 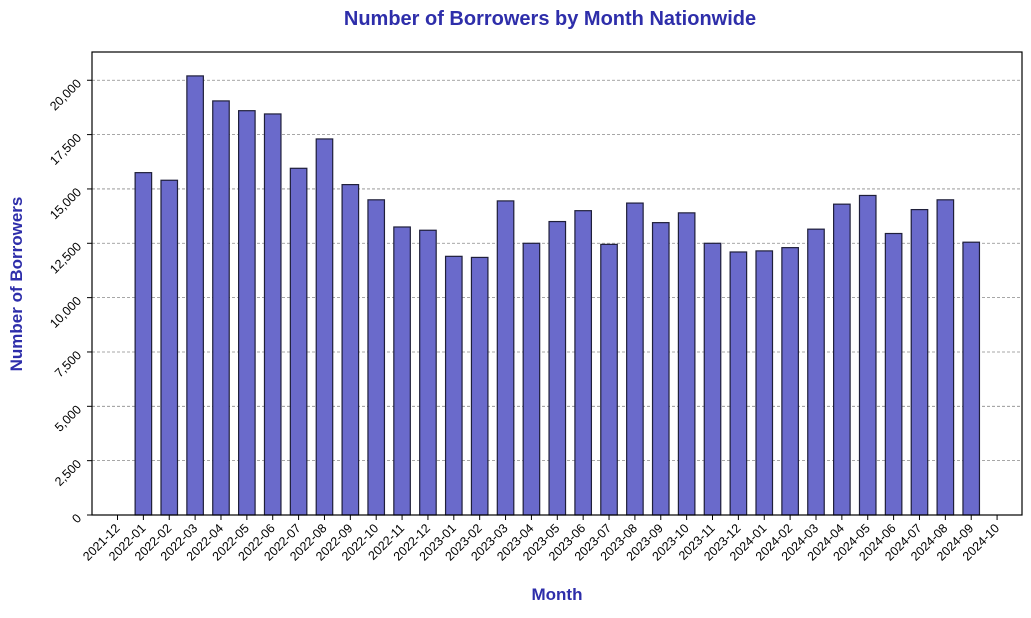 What do you see at coordinates (550, 19) in the screenshot?
I see `chart-title: Number of Borrowers by Month Nationwide` at bounding box center [550, 19].